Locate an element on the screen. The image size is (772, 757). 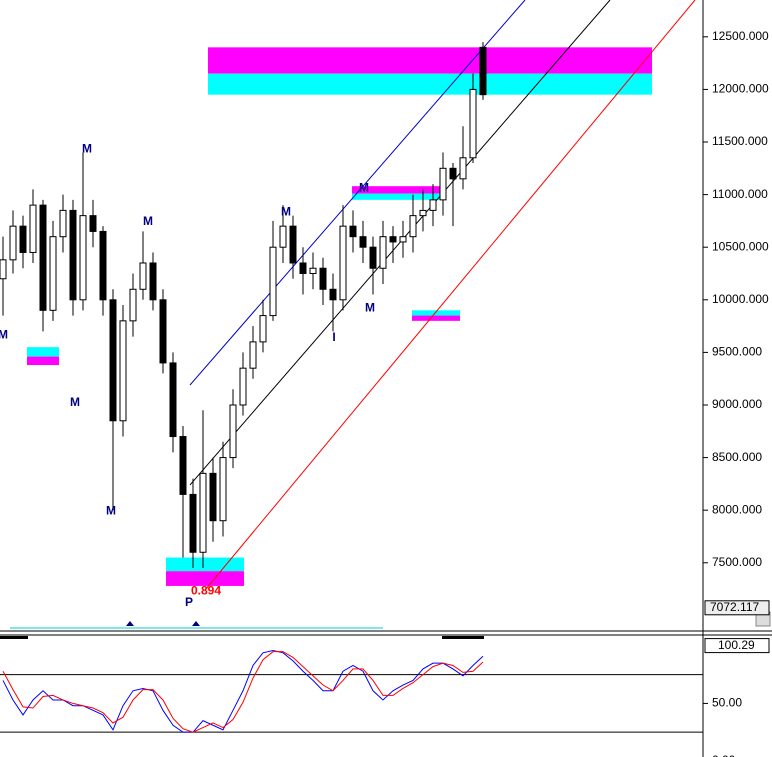
y-tick-label: 8500.000 is located at coordinates (737, 457).